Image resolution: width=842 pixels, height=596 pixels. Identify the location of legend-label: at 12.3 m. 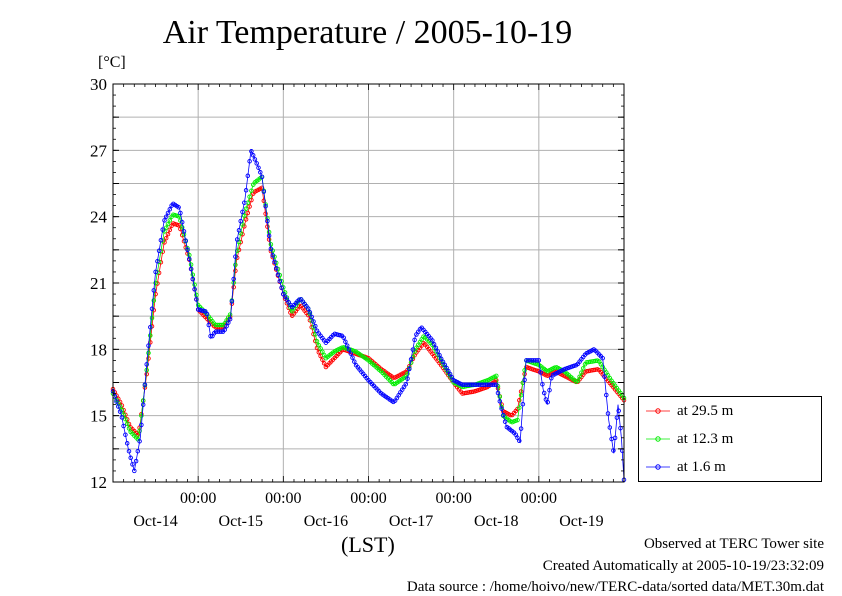
(705, 438).